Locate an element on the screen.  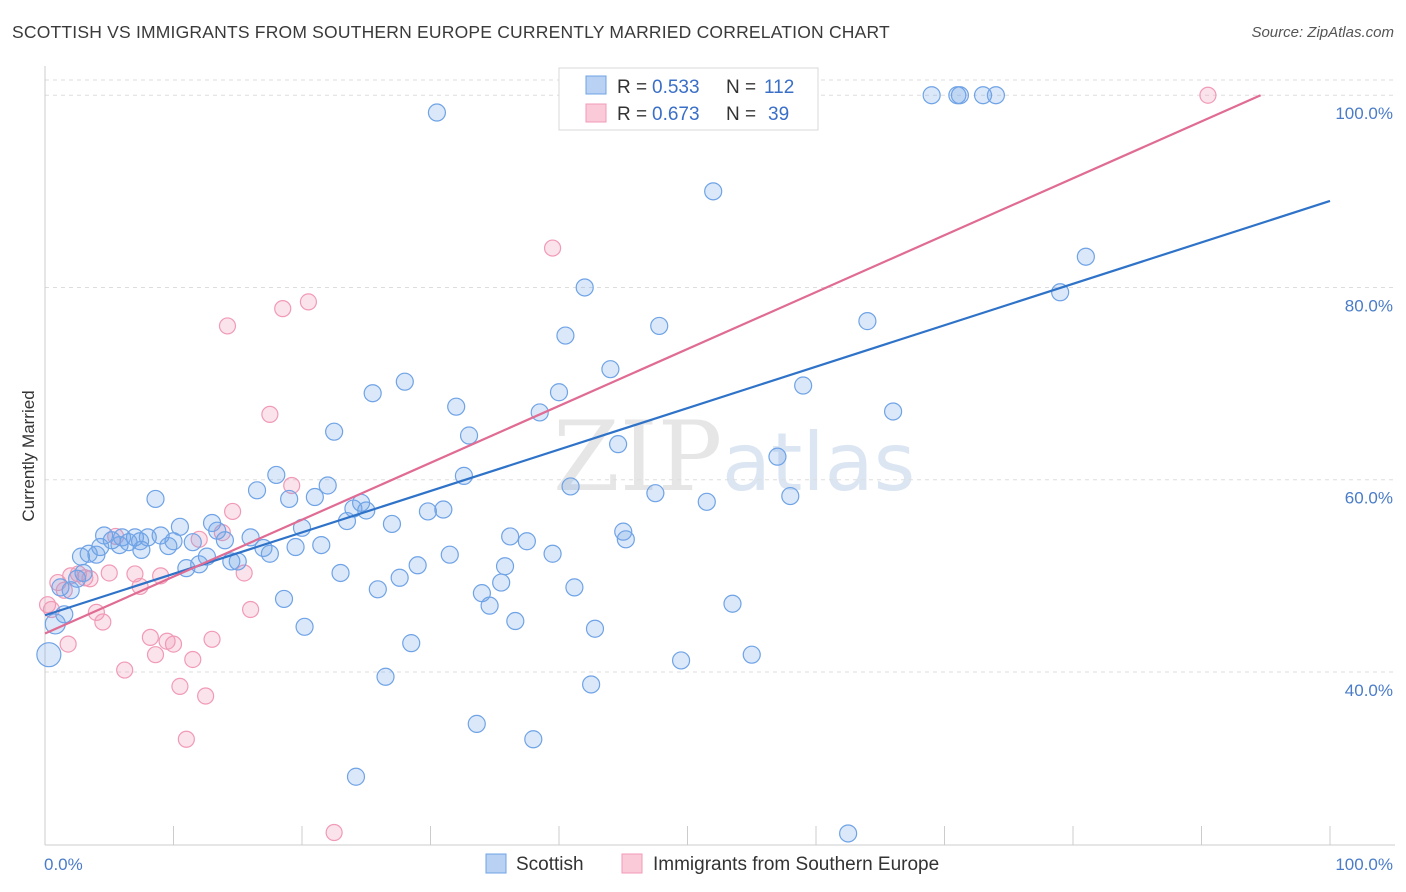
legend-n-label-immigrants: N = is located at coordinates (741, 114).